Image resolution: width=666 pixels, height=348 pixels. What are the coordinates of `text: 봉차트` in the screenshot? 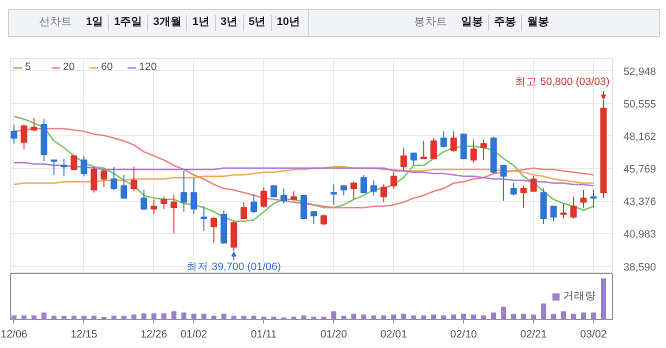 It's located at (430, 22).